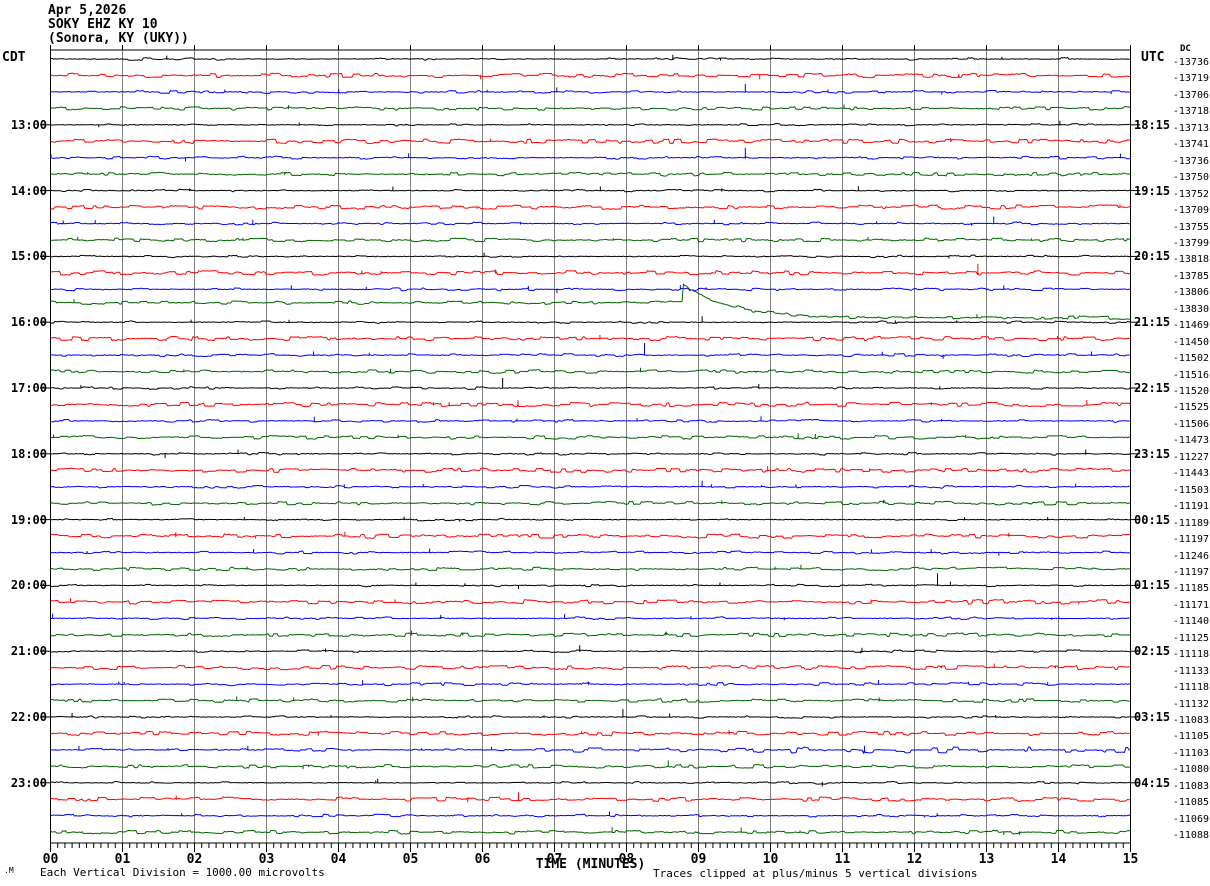  What do you see at coordinates (1190, 391) in the screenshot?
I see `dc-value-row-21: -11520` at bounding box center [1190, 391].